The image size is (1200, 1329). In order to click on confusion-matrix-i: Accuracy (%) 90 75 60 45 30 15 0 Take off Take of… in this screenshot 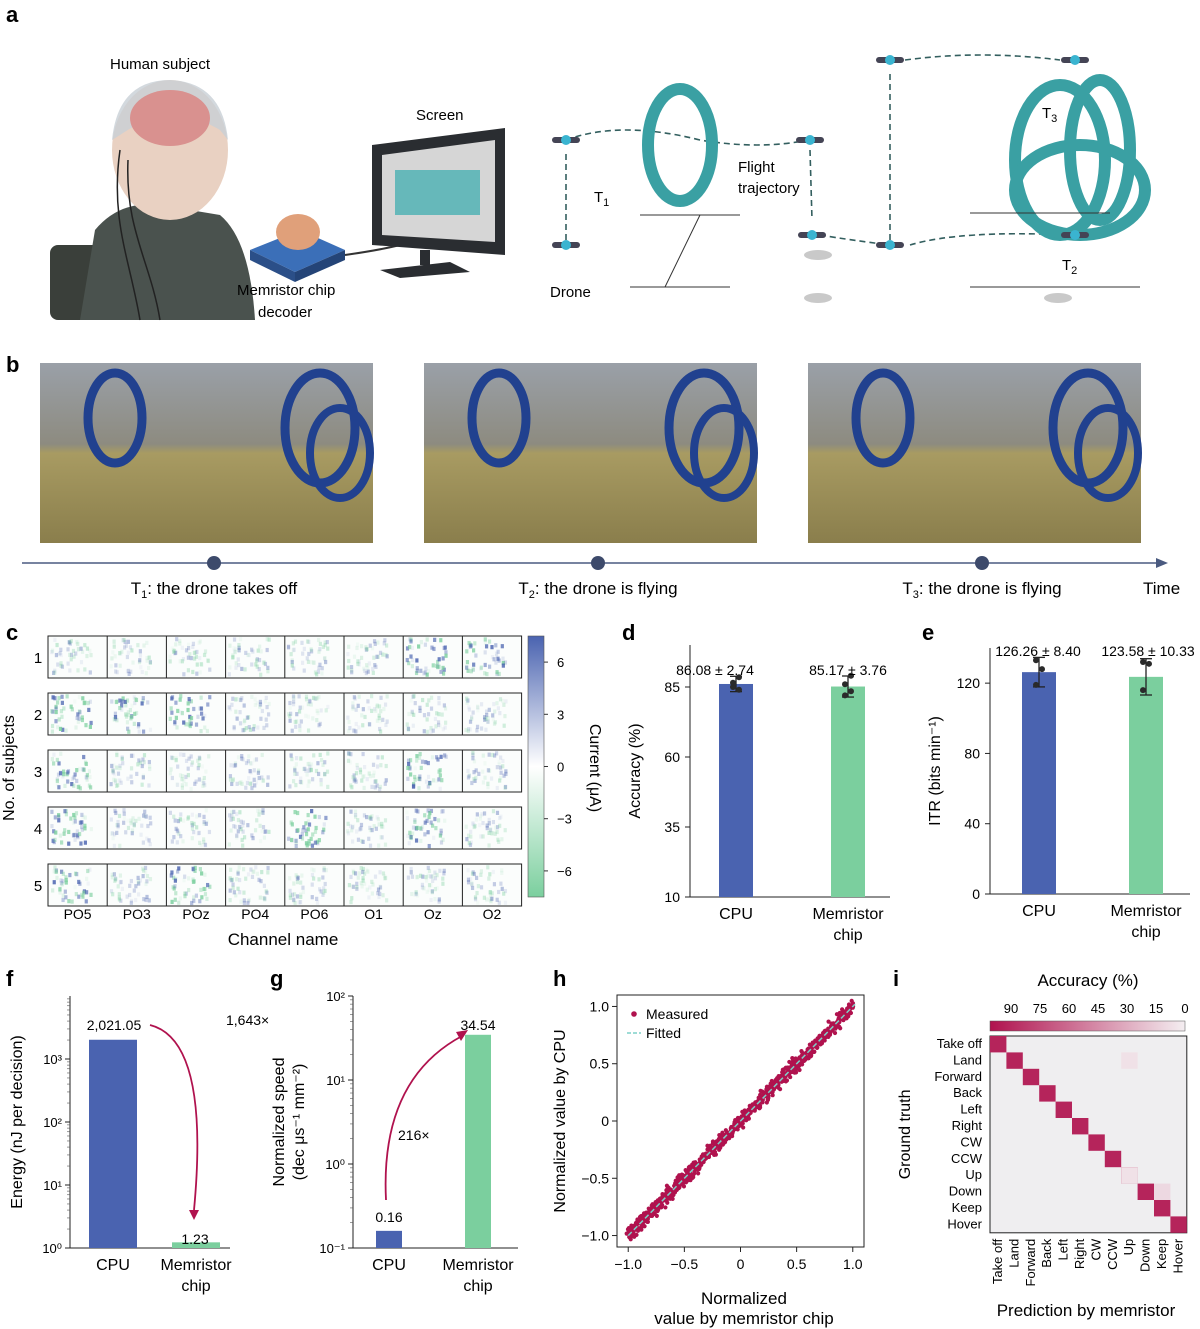, I will do `click(1043, 1145)`.